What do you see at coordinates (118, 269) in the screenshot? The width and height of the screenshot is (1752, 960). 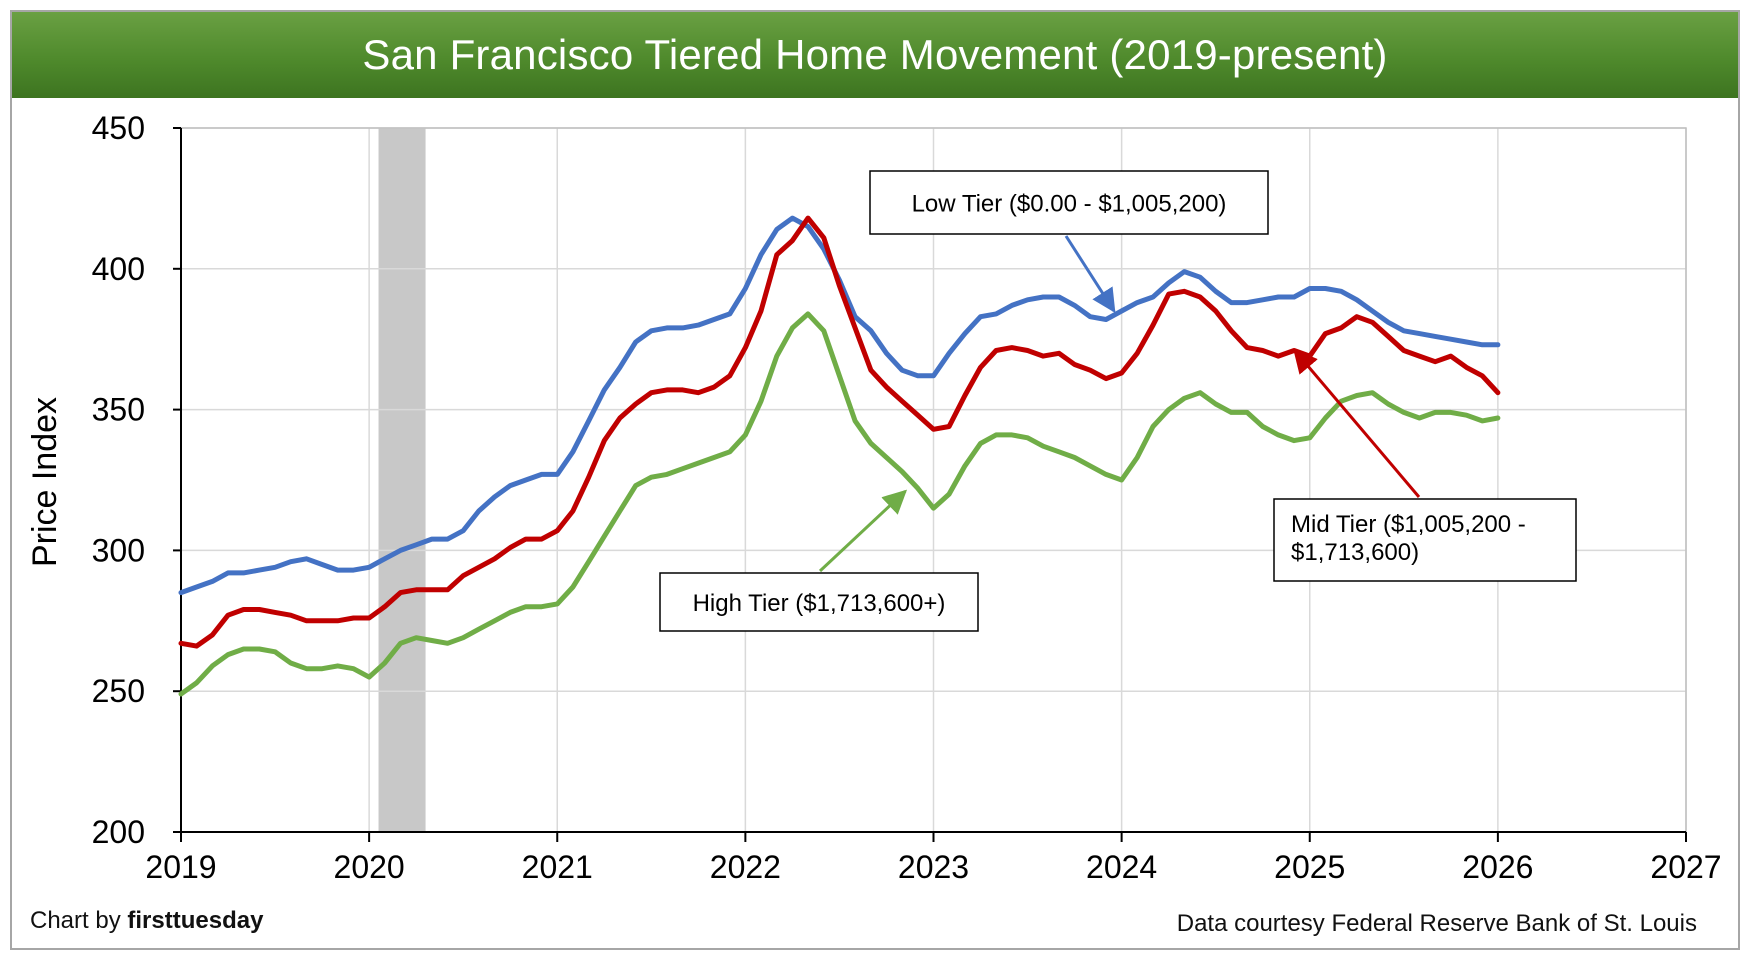 I see `y-tick-label: 400` at bounding box center [118, 269].